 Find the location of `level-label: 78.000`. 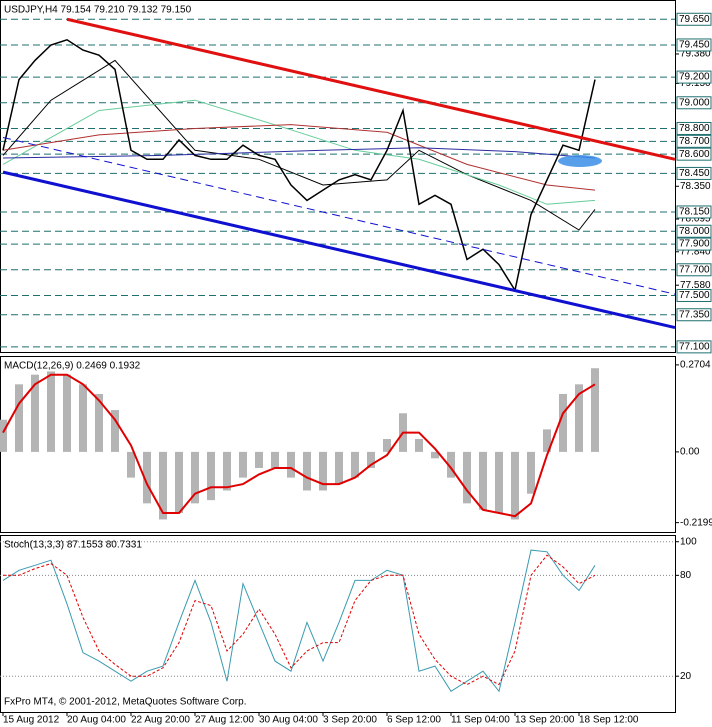

level-label: 78.000 is located at coordinates (694, 231).